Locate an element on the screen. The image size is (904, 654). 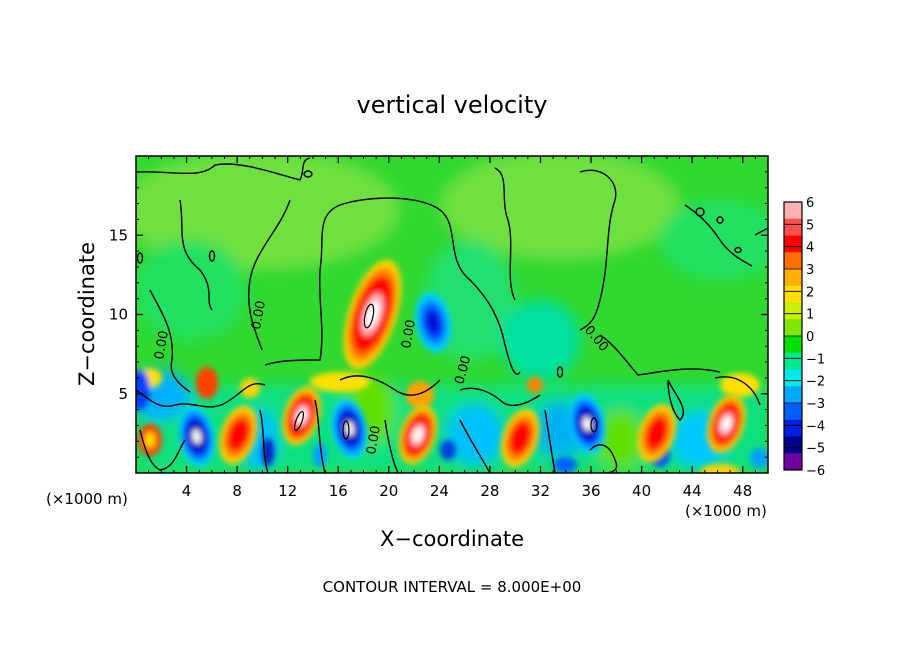
x-tick-label: 36 is located at coordinates (590, 491).